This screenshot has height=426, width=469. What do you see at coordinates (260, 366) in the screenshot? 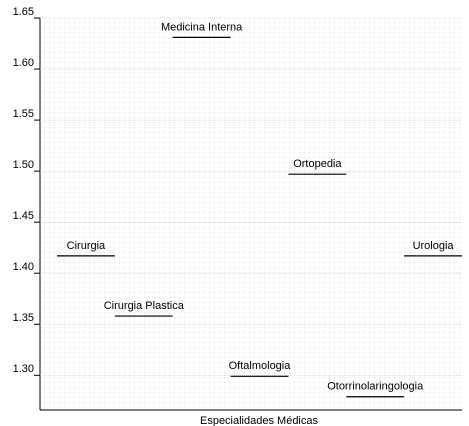
I see `category-label: Oftalmologia` at bounding box center [260, 366].